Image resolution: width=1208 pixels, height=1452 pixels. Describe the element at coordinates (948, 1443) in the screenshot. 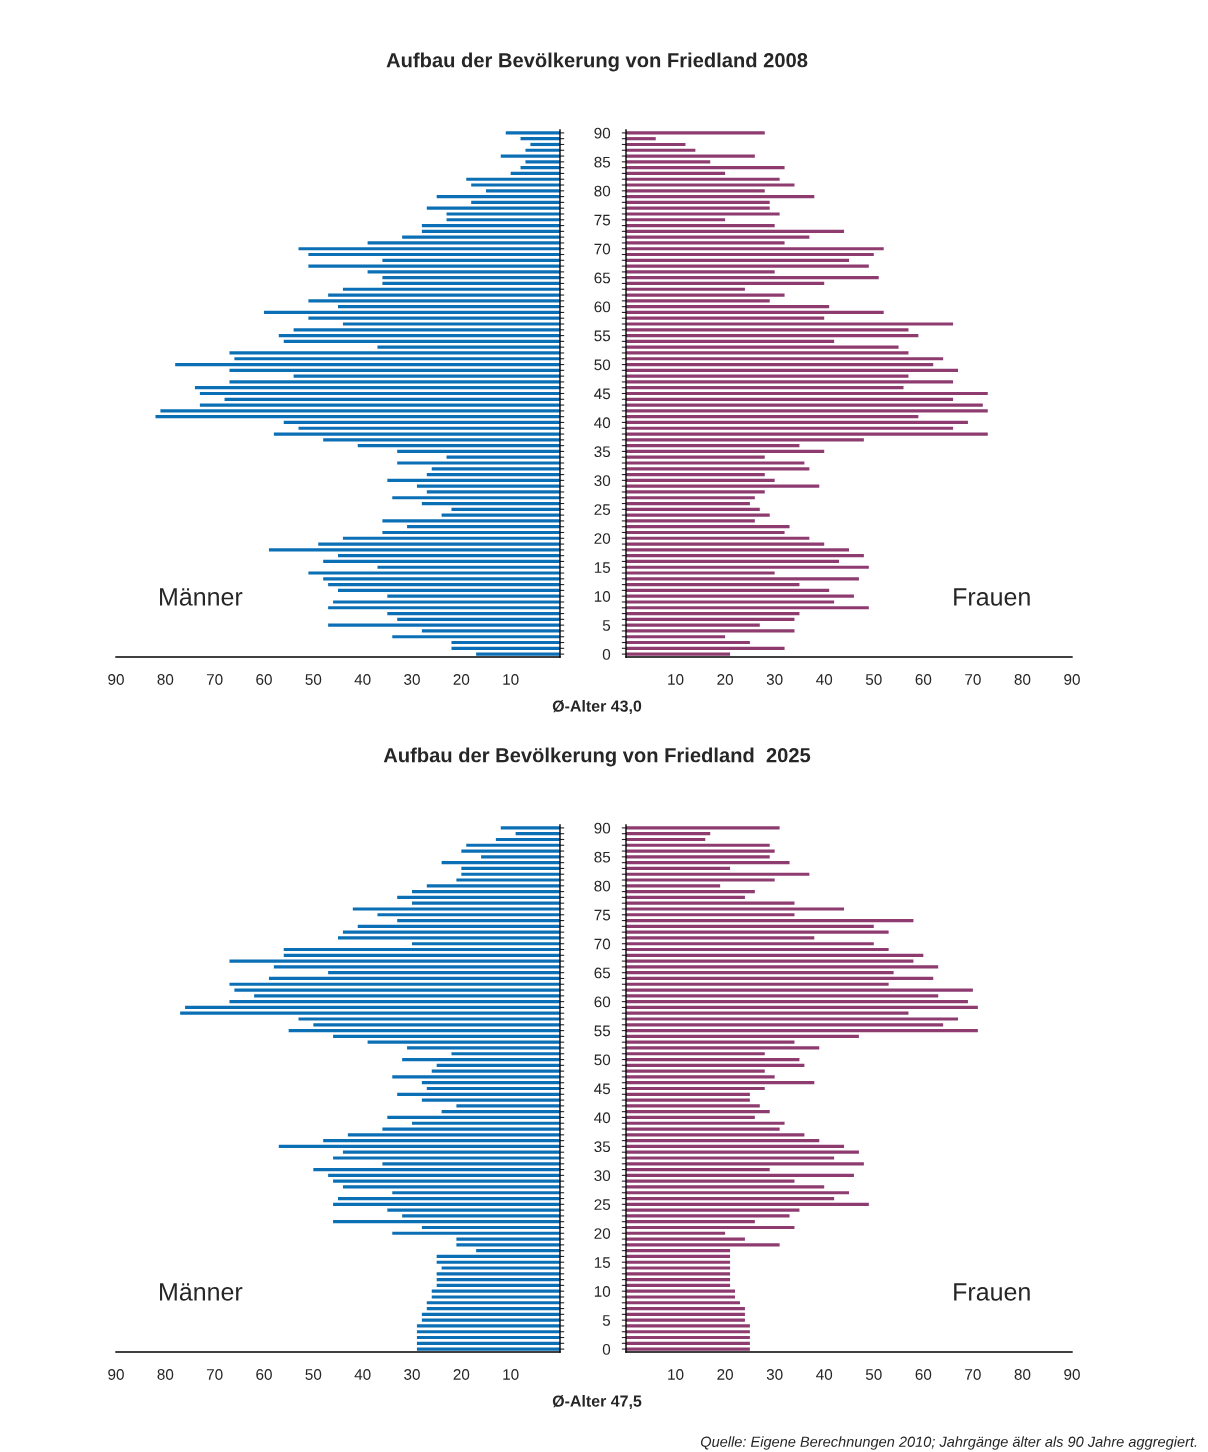

I see `source-note: Quelle: Eigene Berechnungen 2010; Jahrgänge älter als 90 Jahre aggregiert.` at that location.